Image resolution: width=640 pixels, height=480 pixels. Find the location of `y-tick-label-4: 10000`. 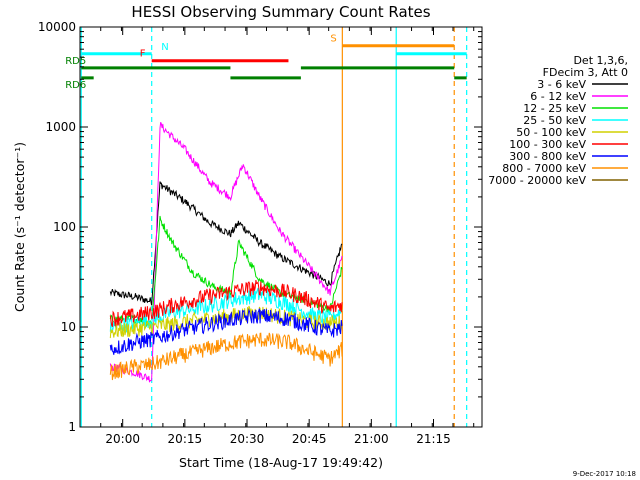

y-tick-label-4: 10000 is located at coordinates (57, 27).